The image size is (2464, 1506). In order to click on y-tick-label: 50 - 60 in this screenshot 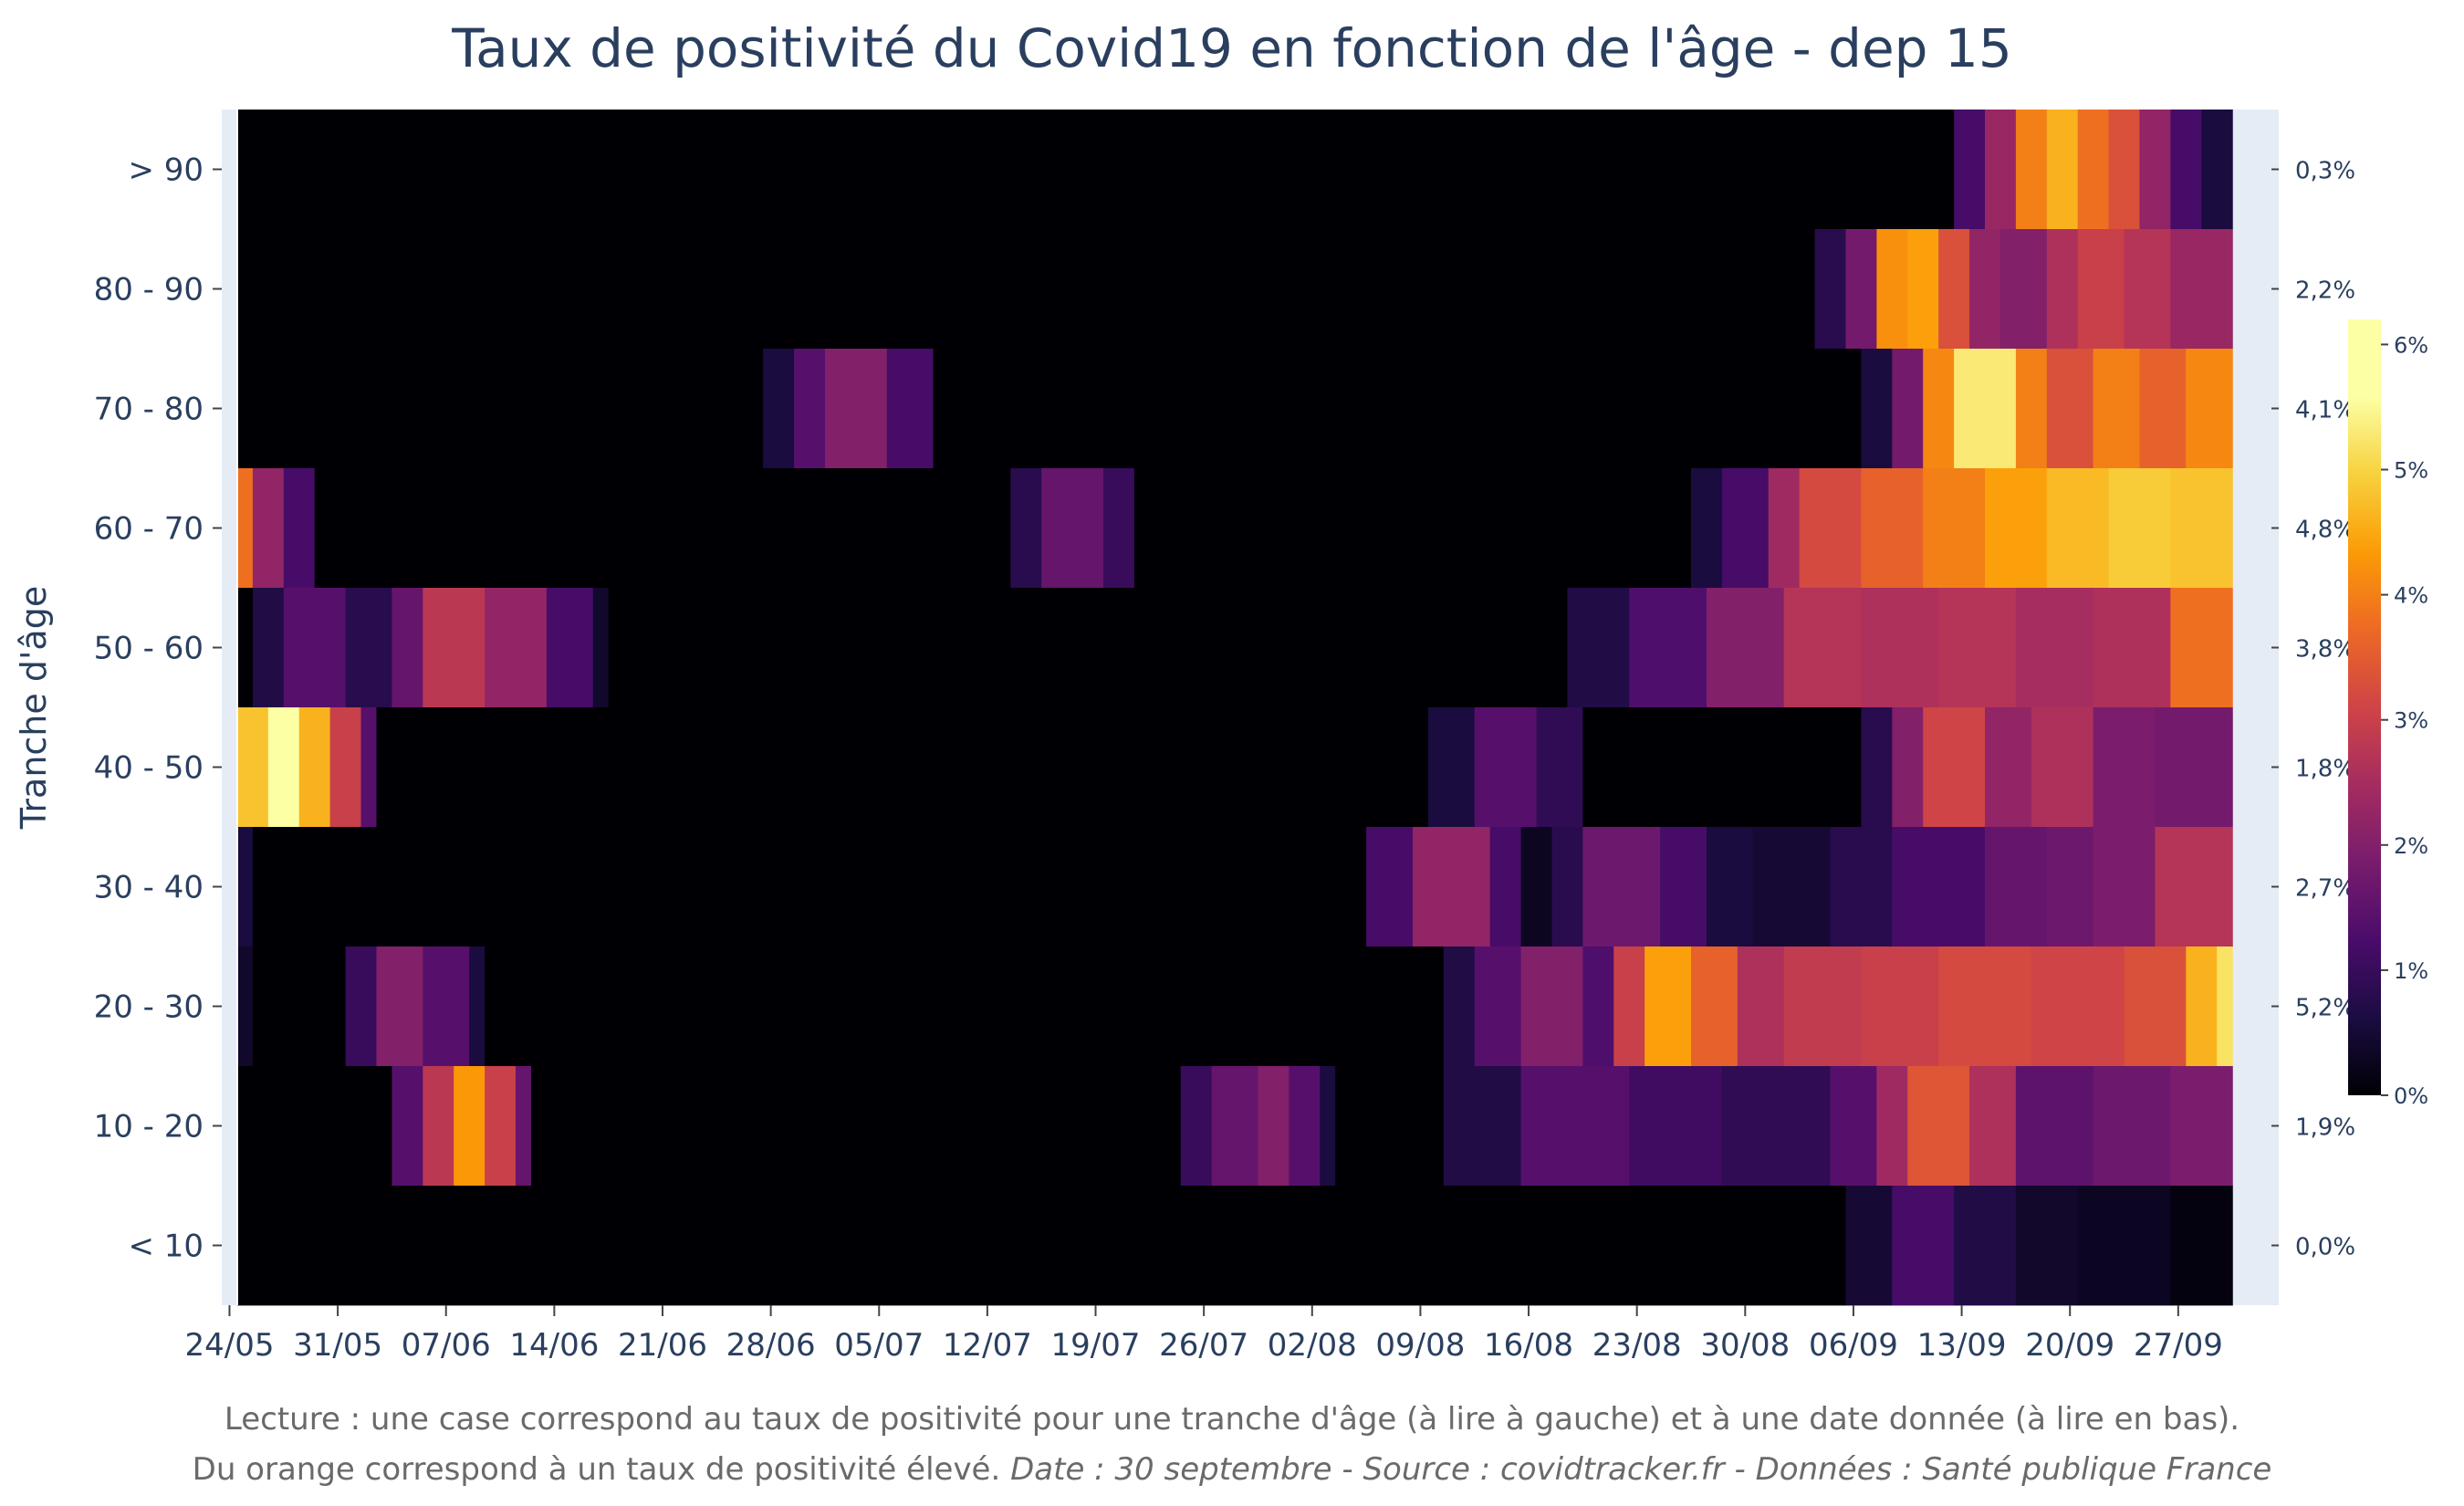, I will do `click(149, 649)`.